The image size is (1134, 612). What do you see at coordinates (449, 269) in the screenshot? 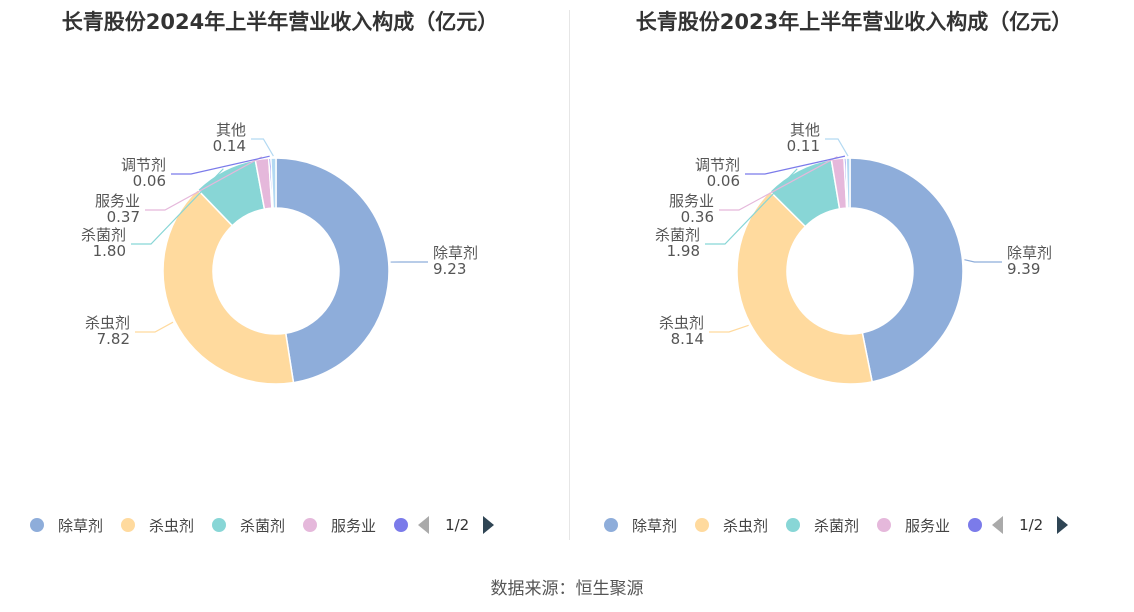
I see `slice-value-herbicide: 9.23` at bounding box center [449, 269].